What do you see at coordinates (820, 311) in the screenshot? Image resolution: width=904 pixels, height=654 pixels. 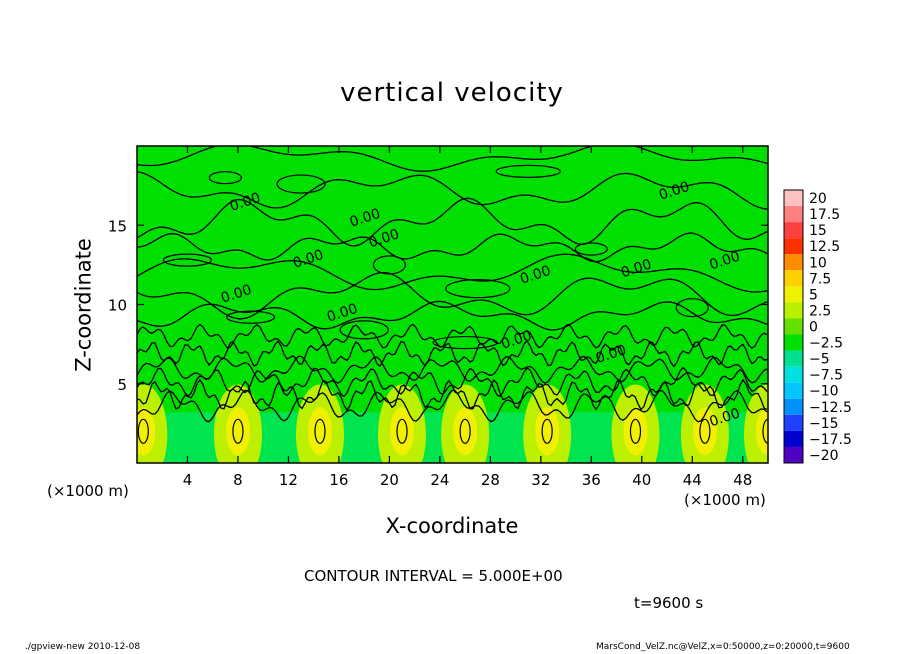 I see `colorbar-label-8: 2.5` at bounding box center [820, 311].